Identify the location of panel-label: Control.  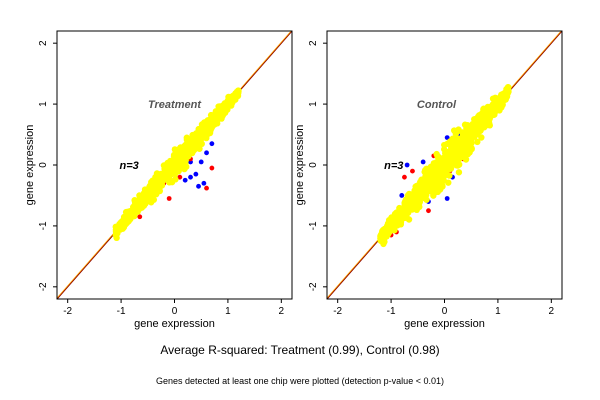
(437, 105).